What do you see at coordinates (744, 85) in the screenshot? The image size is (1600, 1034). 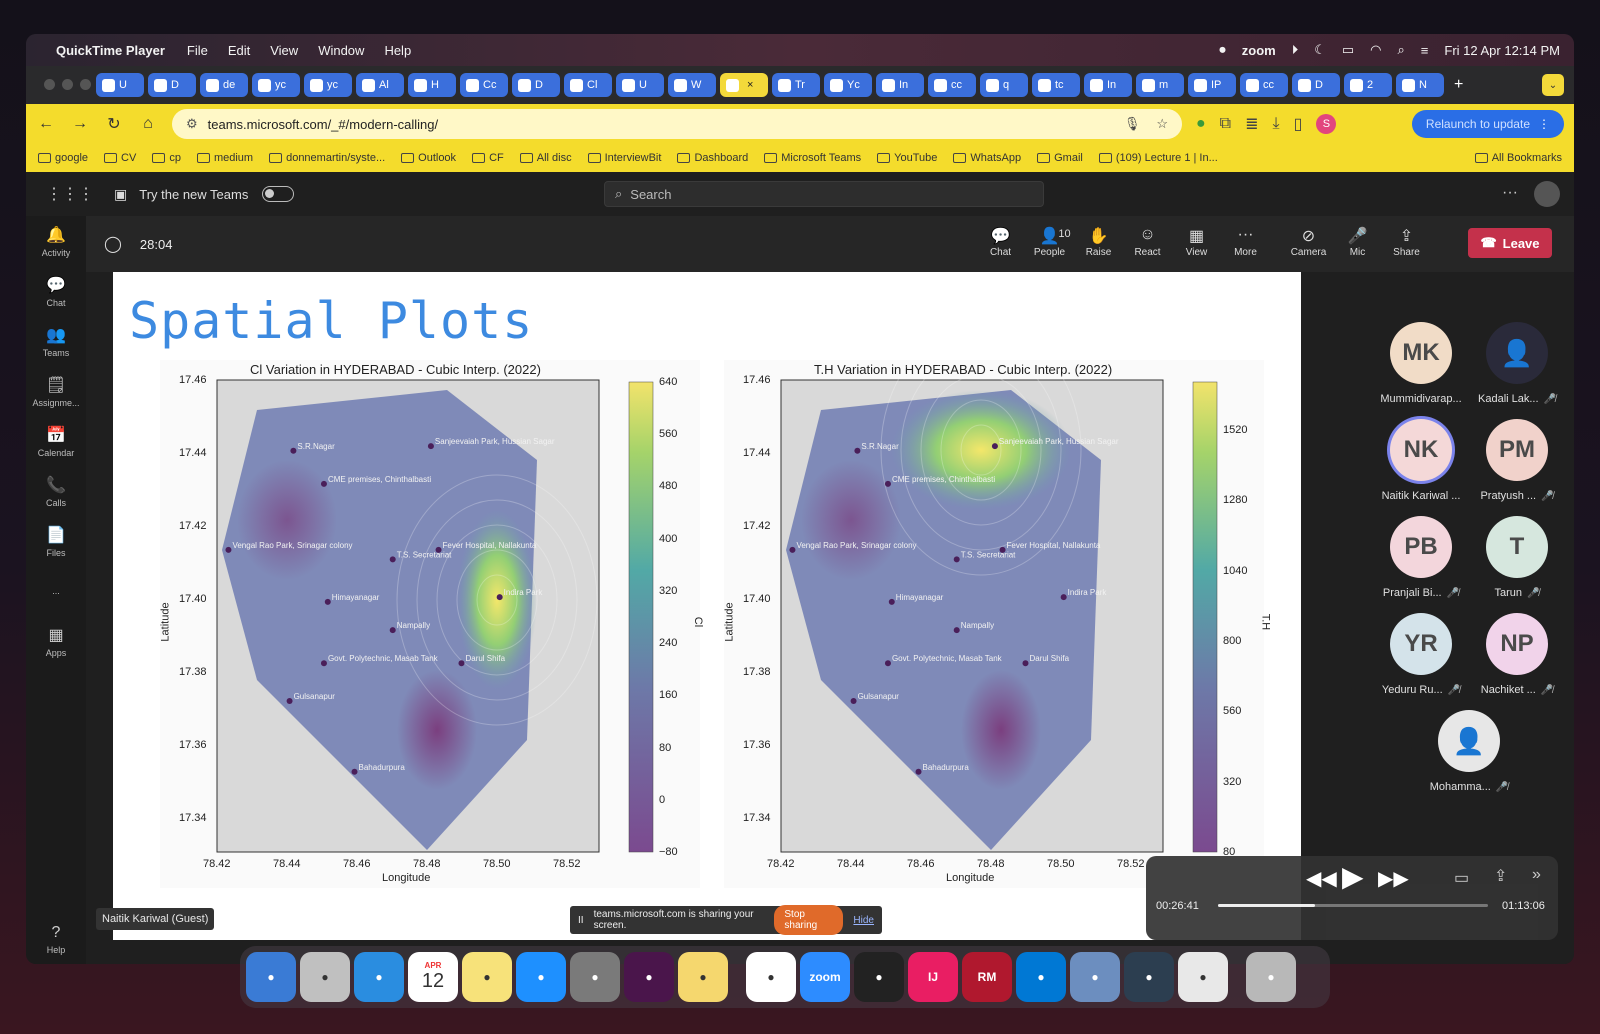 I see `browser-tab: ×` at bounding box center [744, 85].